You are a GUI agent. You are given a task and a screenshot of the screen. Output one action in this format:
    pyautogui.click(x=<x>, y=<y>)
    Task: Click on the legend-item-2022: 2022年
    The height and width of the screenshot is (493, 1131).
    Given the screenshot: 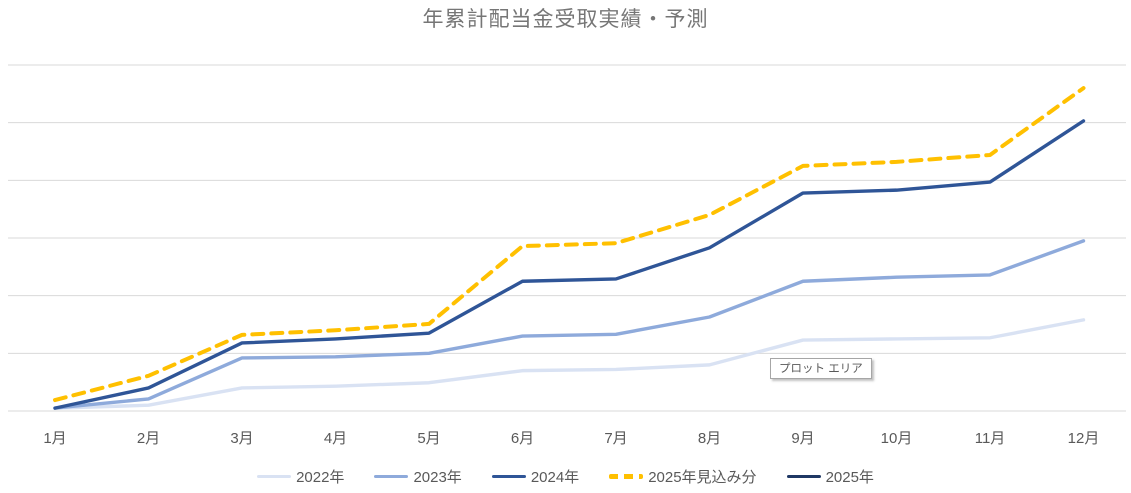 What is the action you would take?
    pyautogui.click(x=300, y=476)
    